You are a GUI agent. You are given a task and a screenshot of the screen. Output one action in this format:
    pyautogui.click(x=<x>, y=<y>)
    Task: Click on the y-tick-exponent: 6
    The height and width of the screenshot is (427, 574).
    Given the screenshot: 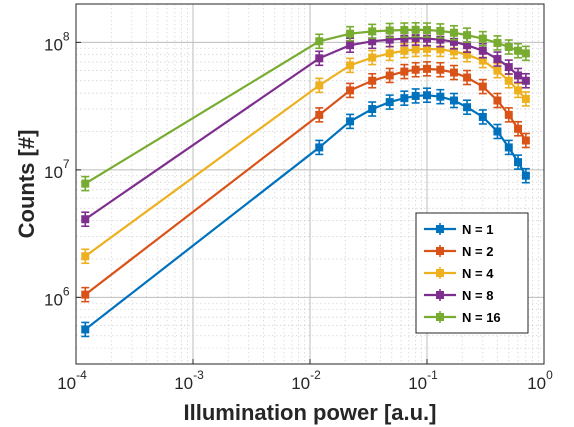 What is the action you would take?
    pyautogui.click(x=66, y=291)
    